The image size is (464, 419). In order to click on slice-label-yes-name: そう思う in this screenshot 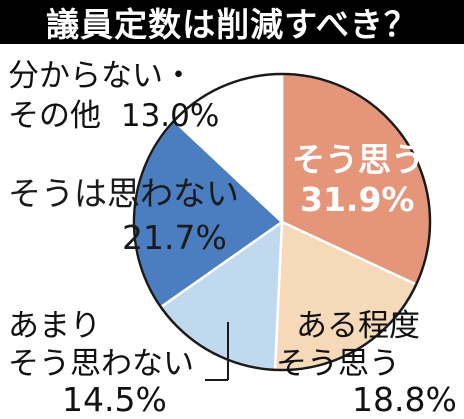, I will do `click(358, 159)`.